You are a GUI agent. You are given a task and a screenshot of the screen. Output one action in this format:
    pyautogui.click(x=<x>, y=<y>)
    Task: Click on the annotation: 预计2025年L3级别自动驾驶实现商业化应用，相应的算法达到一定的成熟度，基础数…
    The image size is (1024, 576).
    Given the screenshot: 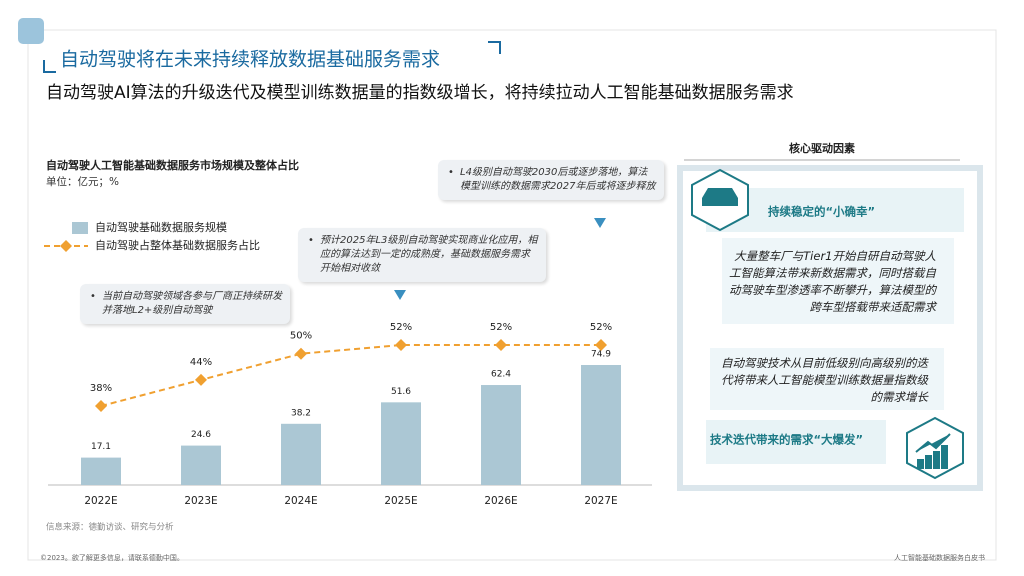 What is the action you would take?
    pyautogui.click(x=422, y=255)
    